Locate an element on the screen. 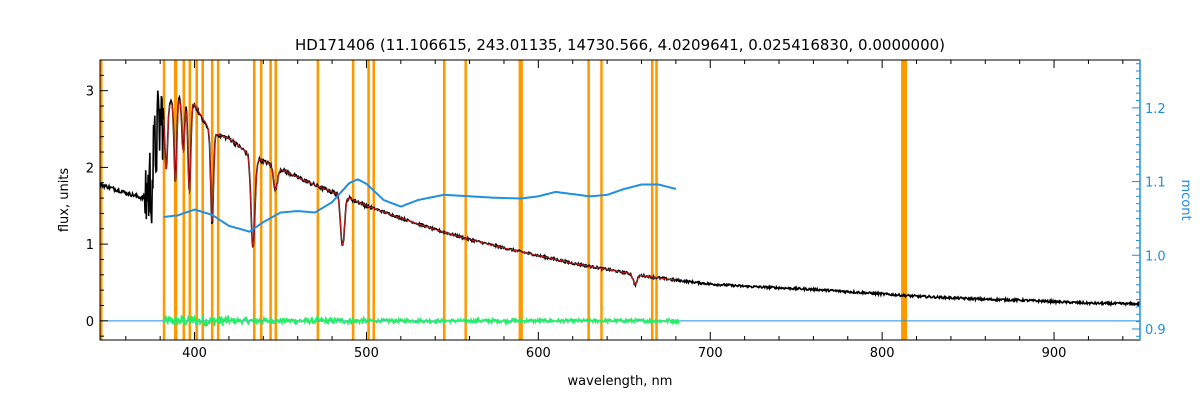 This screenshot has width=1200, height=400. x-axis-label: wavelength, nm is located at coordinates (620, 381).